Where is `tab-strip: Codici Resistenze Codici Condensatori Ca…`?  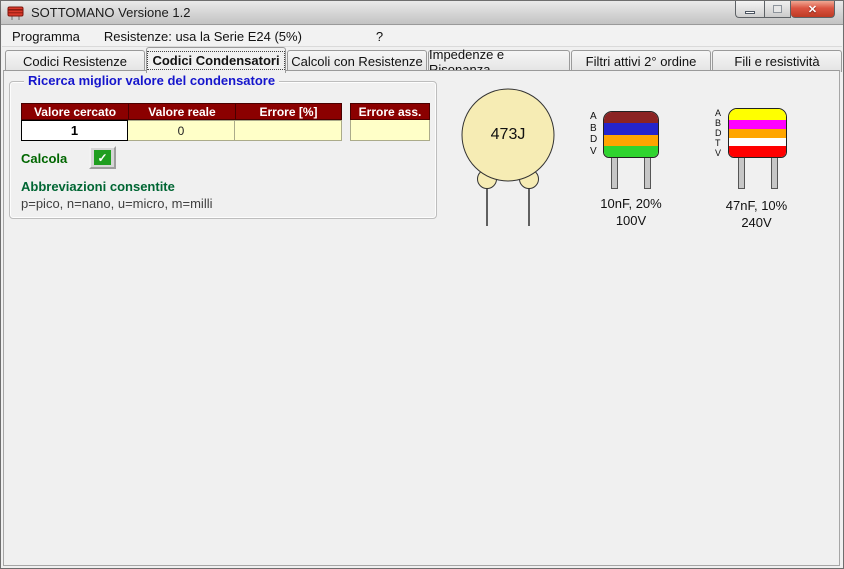 tab-strip: Codici Resistenze Codici Condensatori Ca… is located at coordinates (423, 62).